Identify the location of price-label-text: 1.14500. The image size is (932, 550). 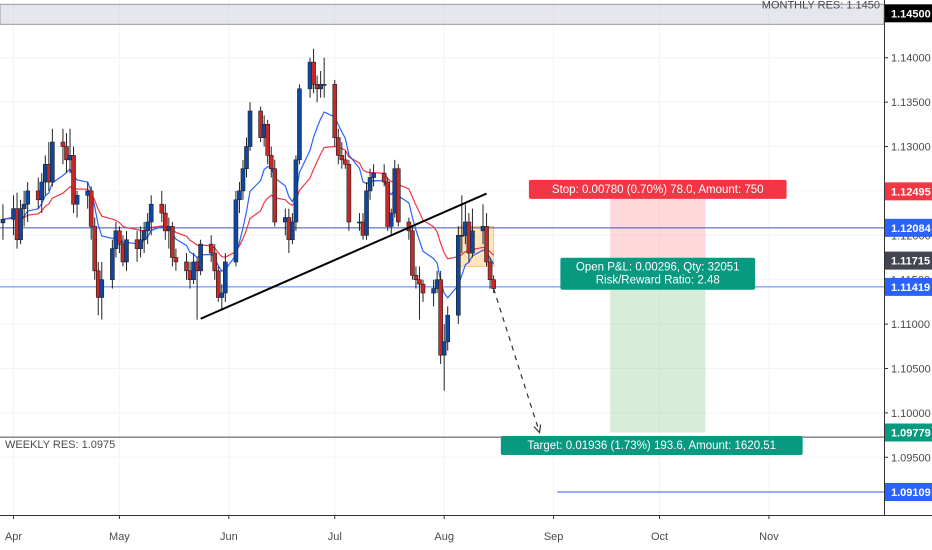
(911, 14).